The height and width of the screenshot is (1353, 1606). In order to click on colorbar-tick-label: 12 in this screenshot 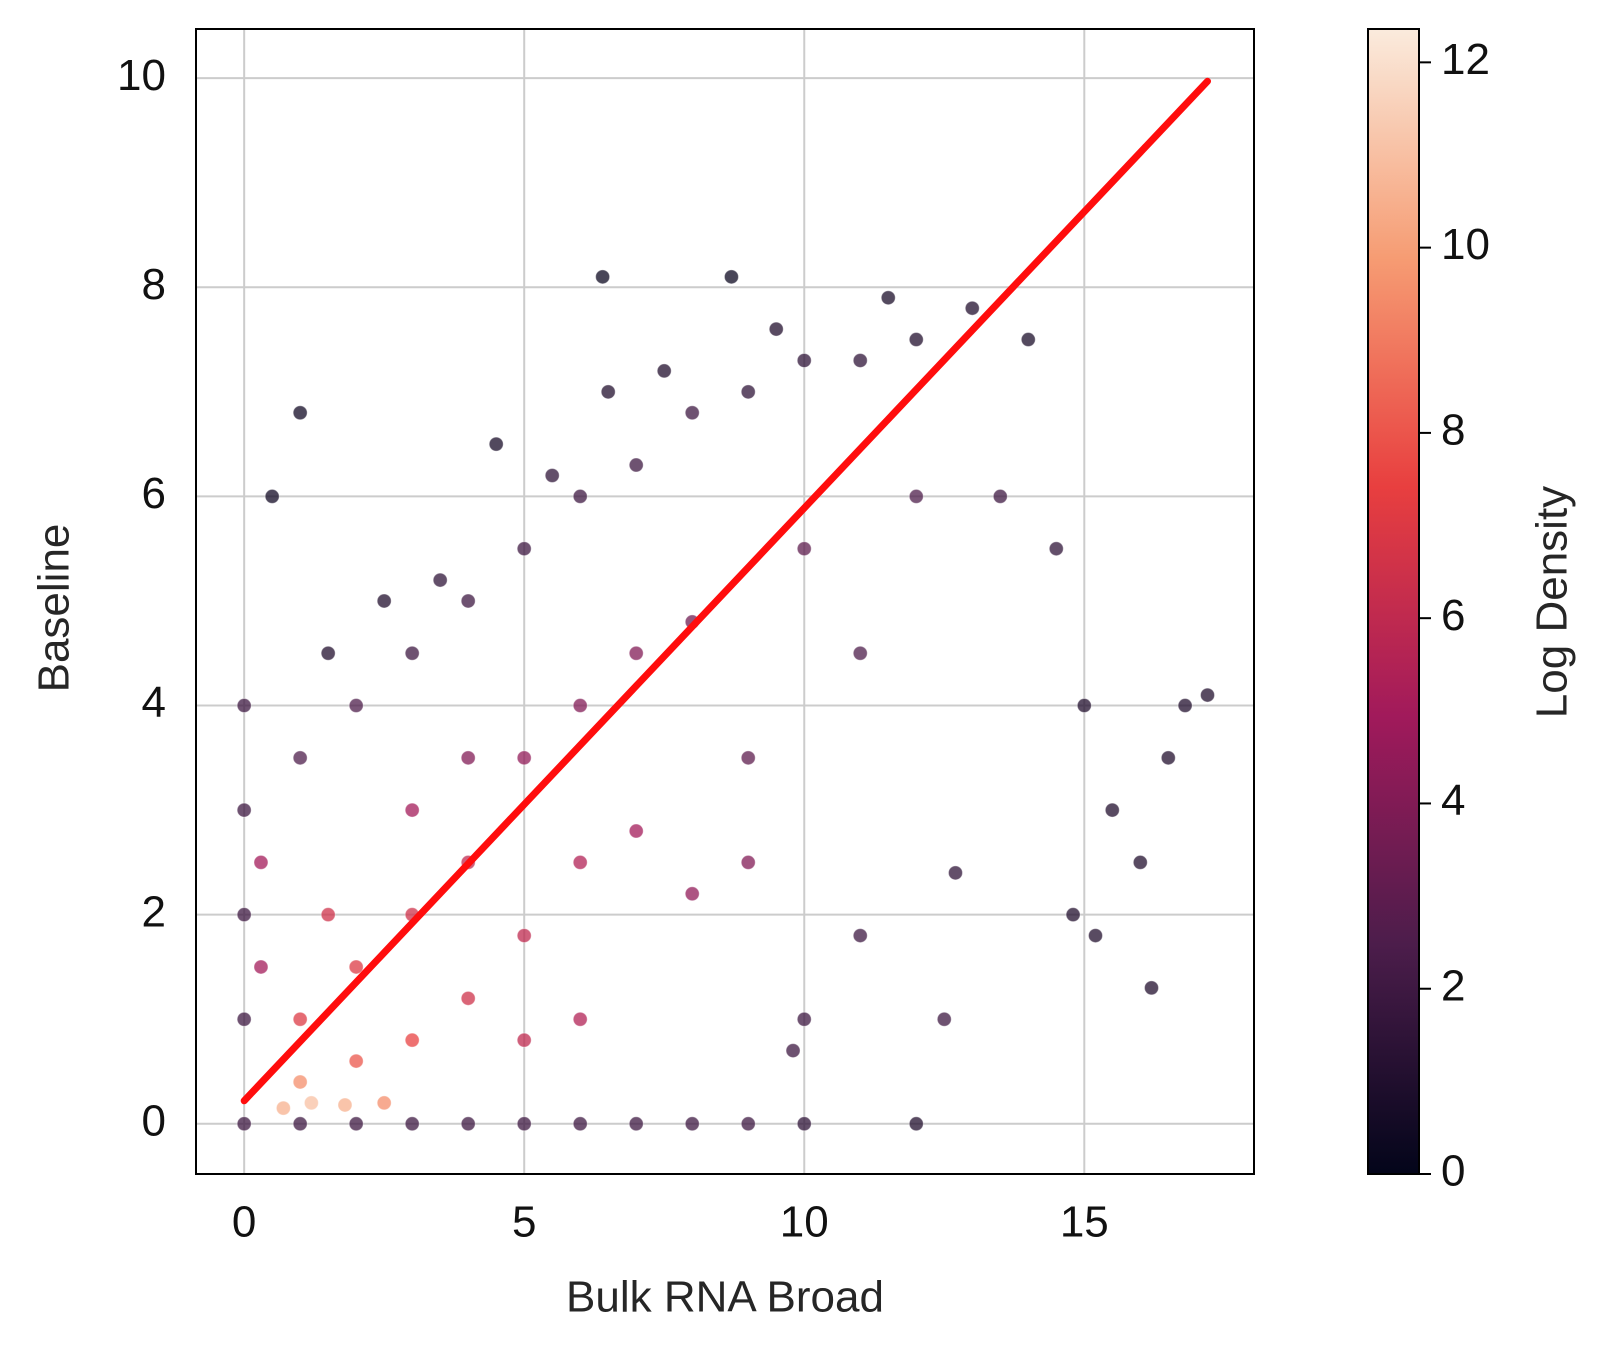, I will do `click(1465, 59)`.